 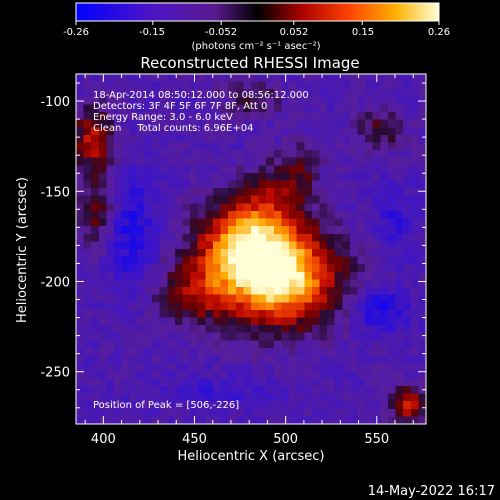 I want to click on x-tick-label: 400, so click(x=103, y=439).